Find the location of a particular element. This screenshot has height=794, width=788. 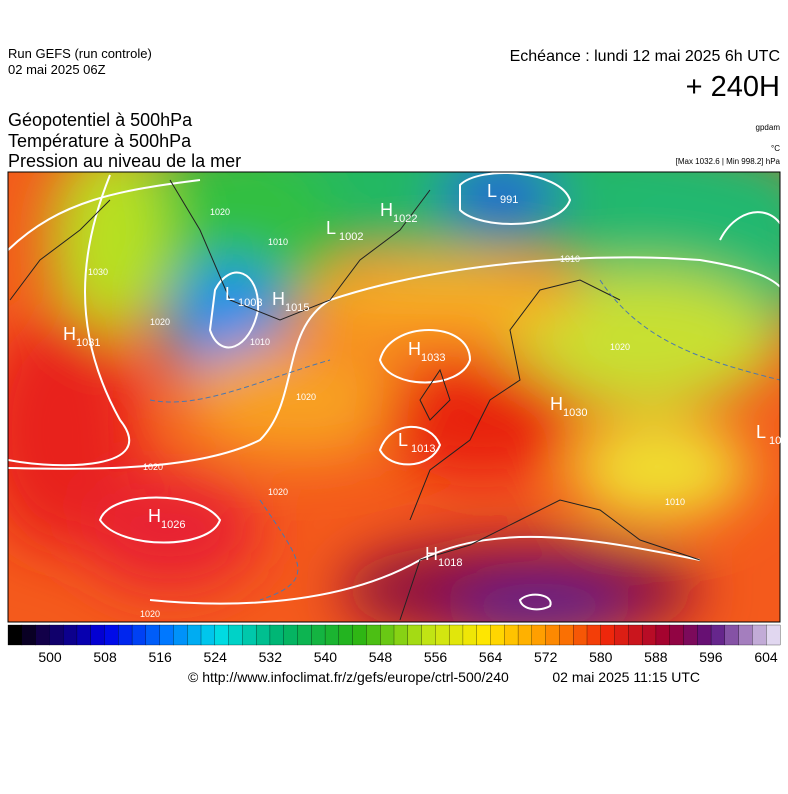

pressure-center: H 1022 is located at coordinates (398, 212).